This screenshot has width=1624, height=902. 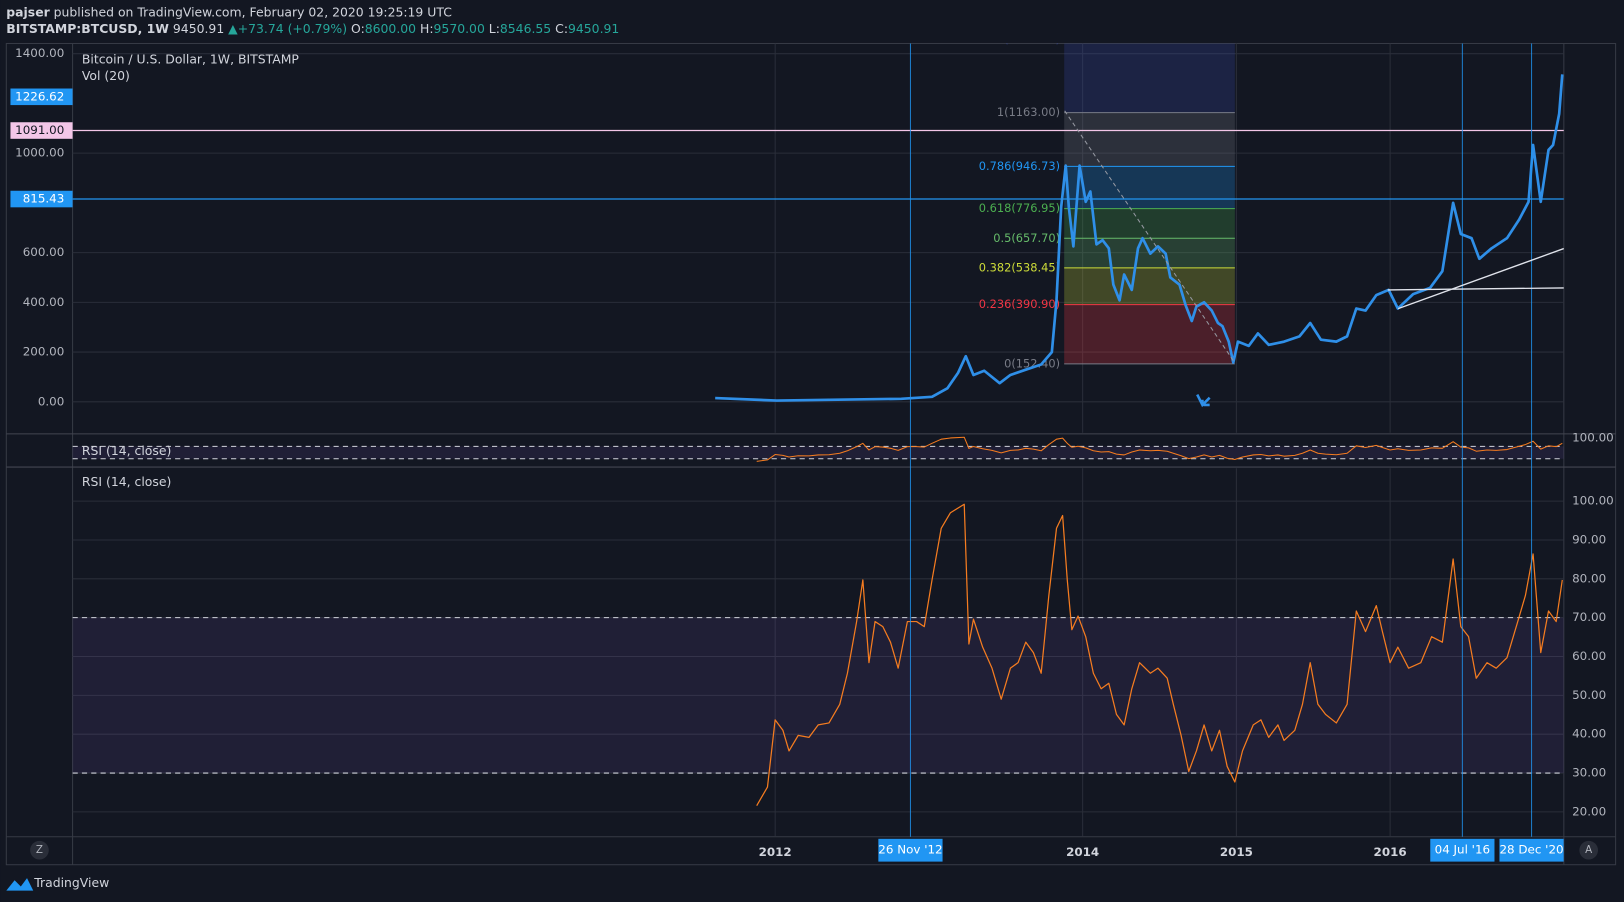 What do you see at coordinates (1390, 852) in the screenshot?
I see `x-tick-label: 2016` at bounding box center [1390, 852].